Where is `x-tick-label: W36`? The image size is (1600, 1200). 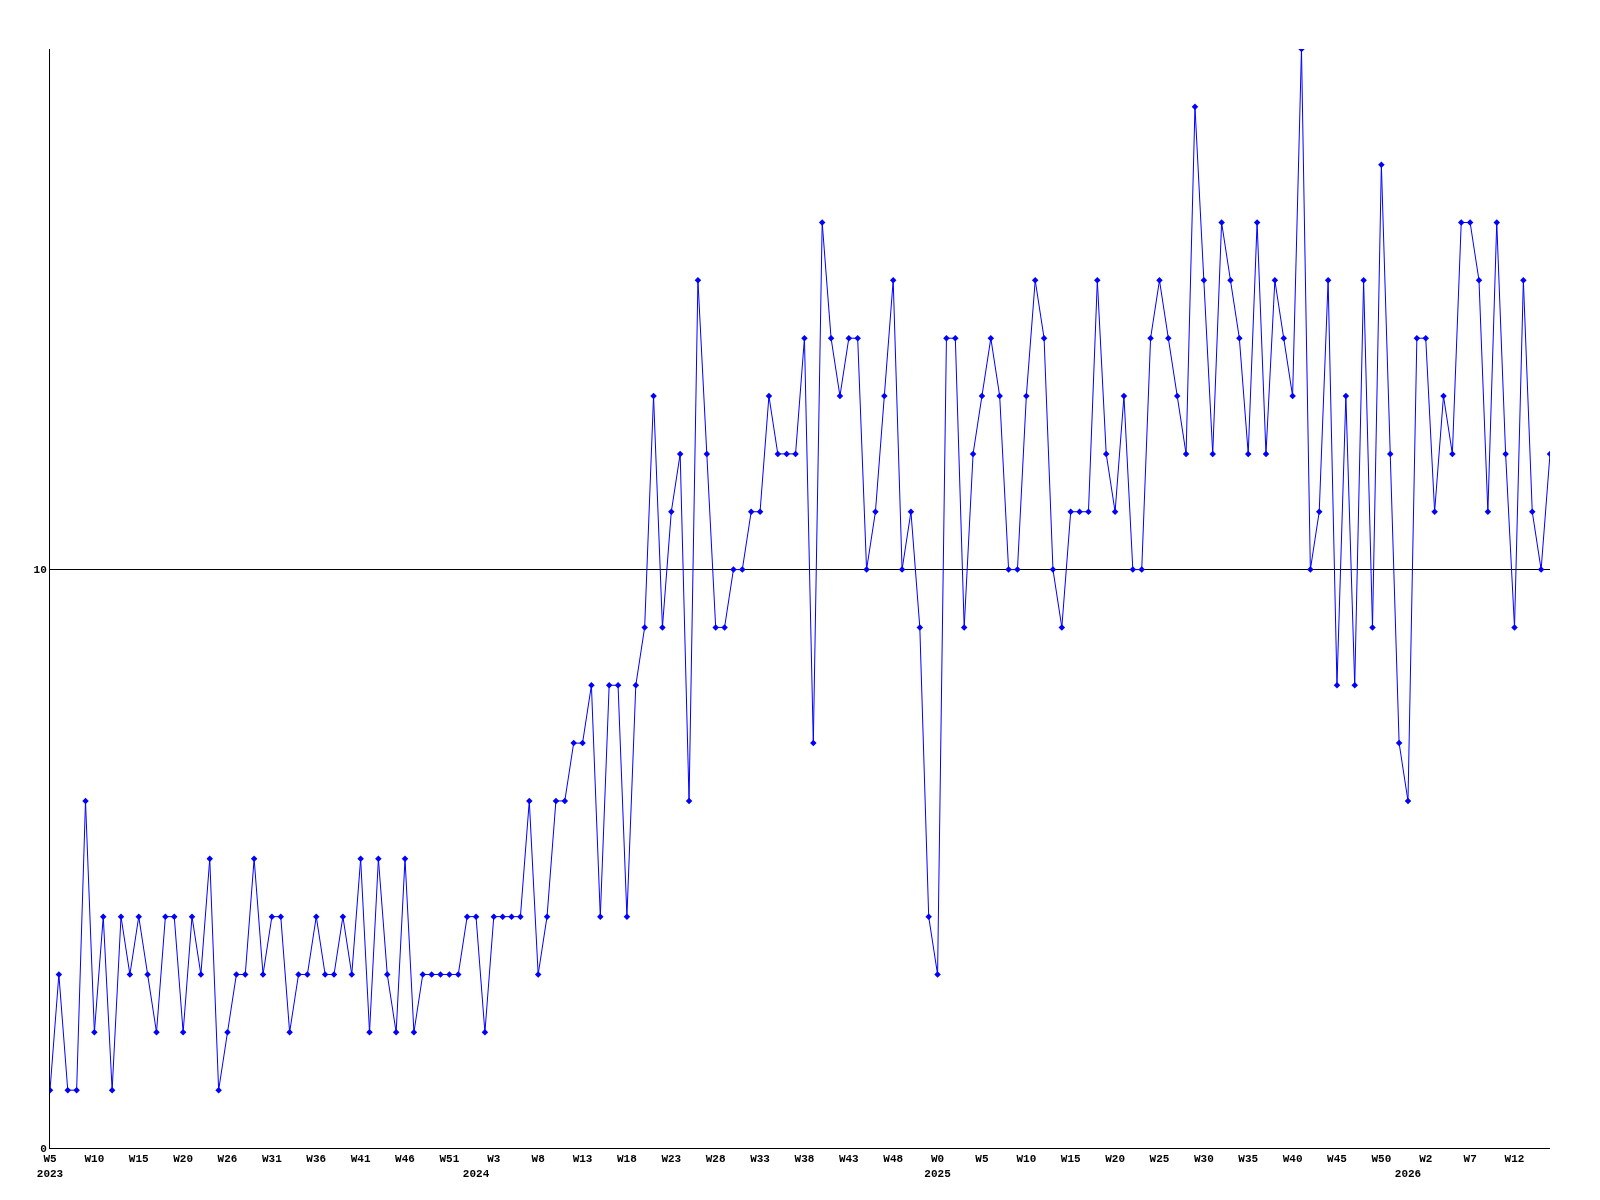
x-tick-label: W36 is located at coordinates (316, 1159).